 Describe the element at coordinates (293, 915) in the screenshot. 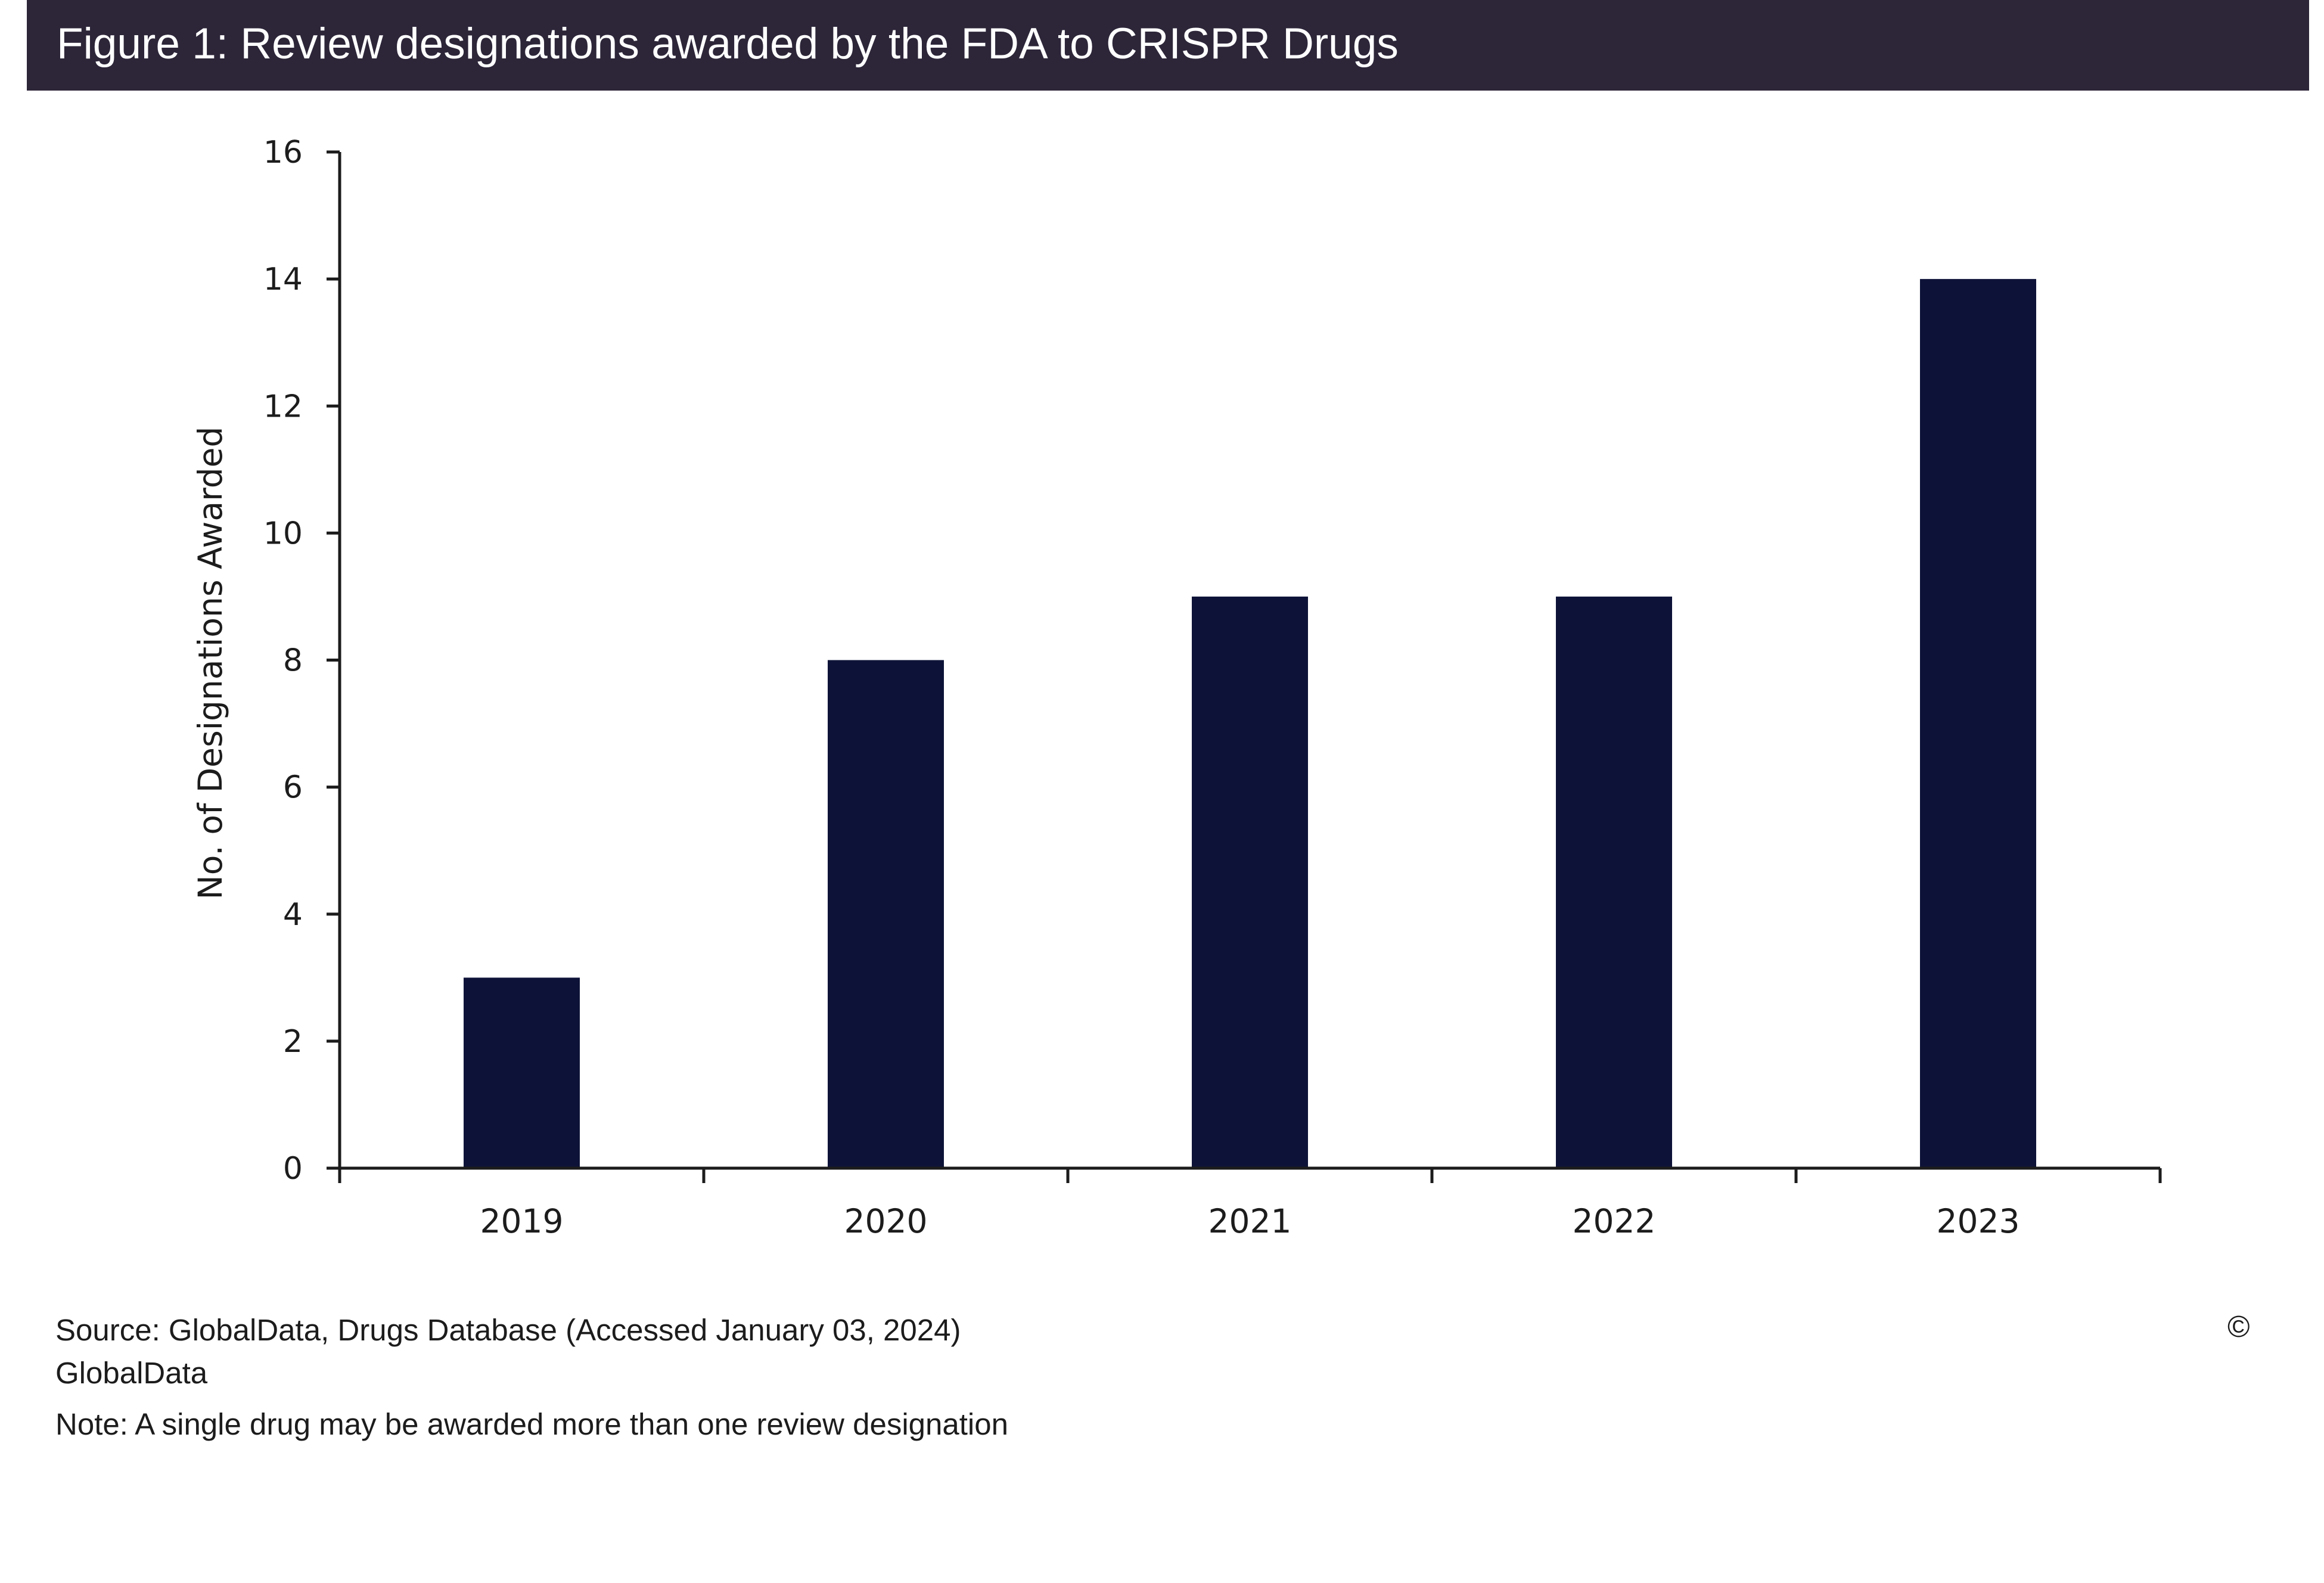

I see `y-tick-label: 4` at that location.